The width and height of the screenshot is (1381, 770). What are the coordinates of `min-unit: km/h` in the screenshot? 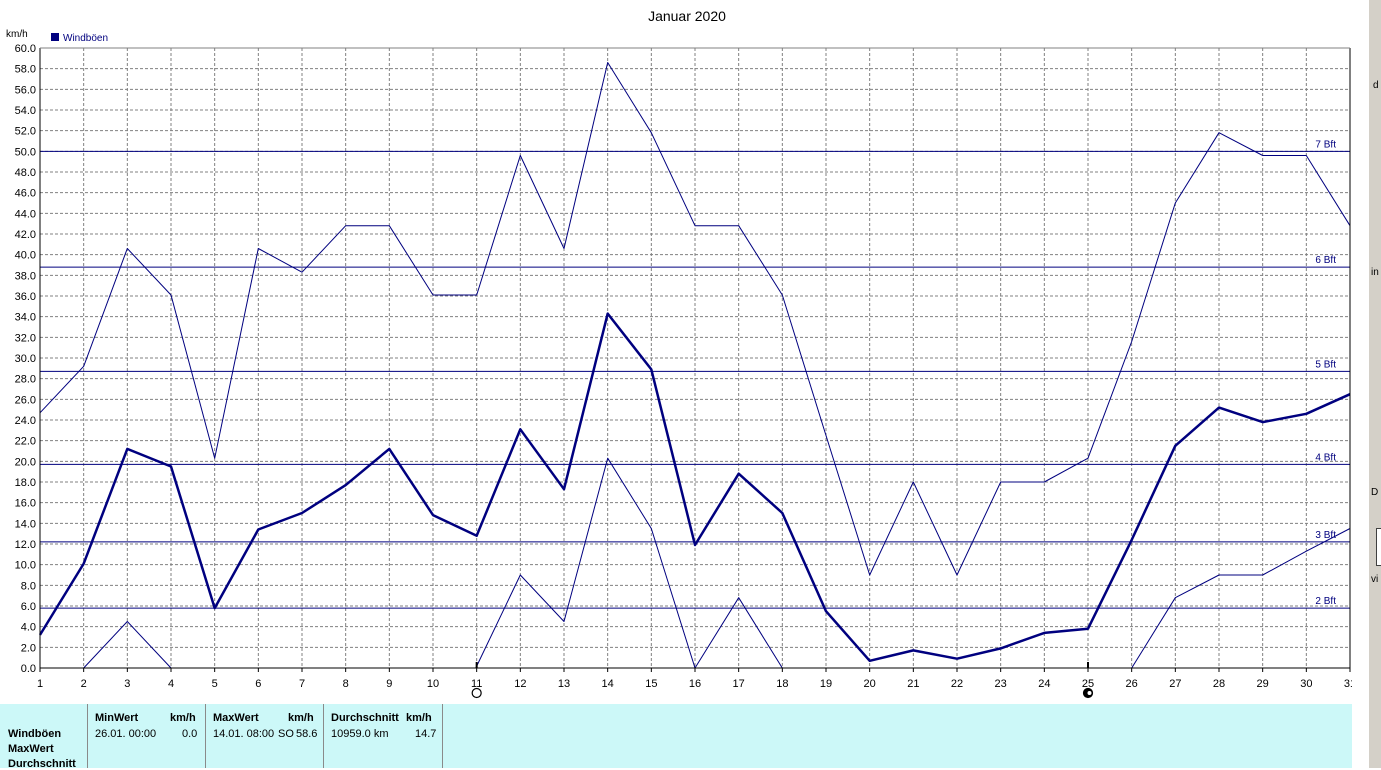 It's located at (183, 718).